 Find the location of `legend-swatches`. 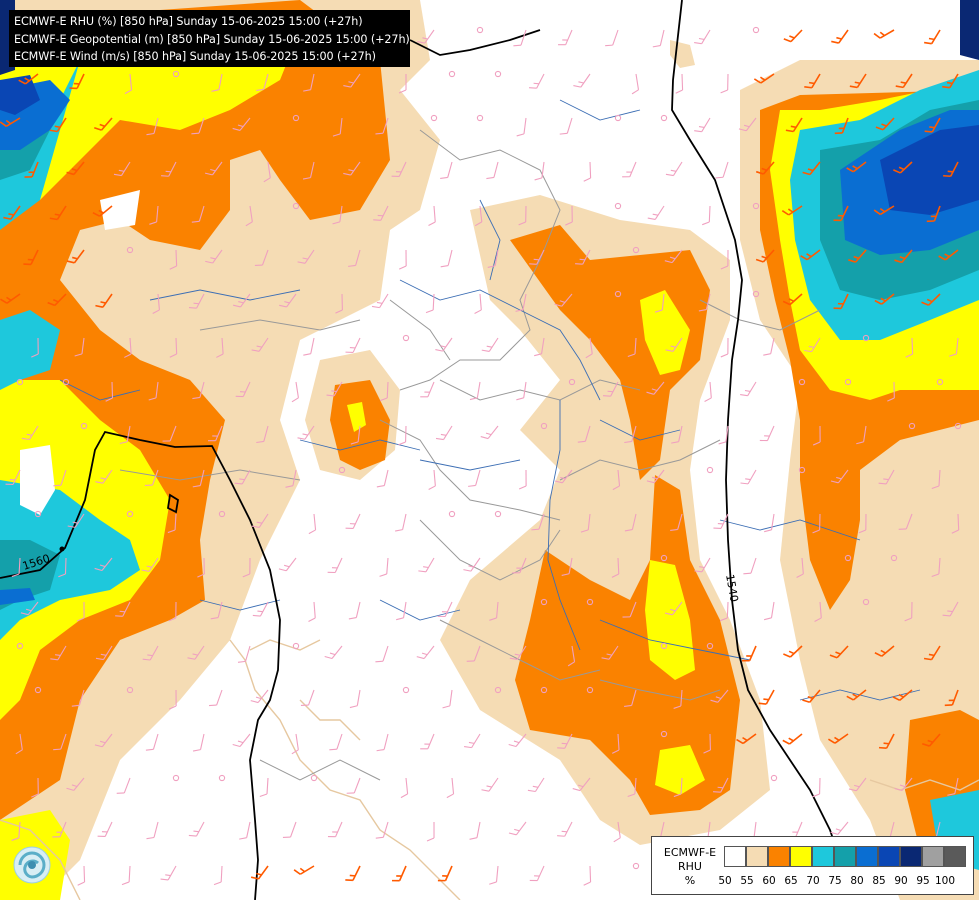

legend-swatches is located at coordinates (845, 856).